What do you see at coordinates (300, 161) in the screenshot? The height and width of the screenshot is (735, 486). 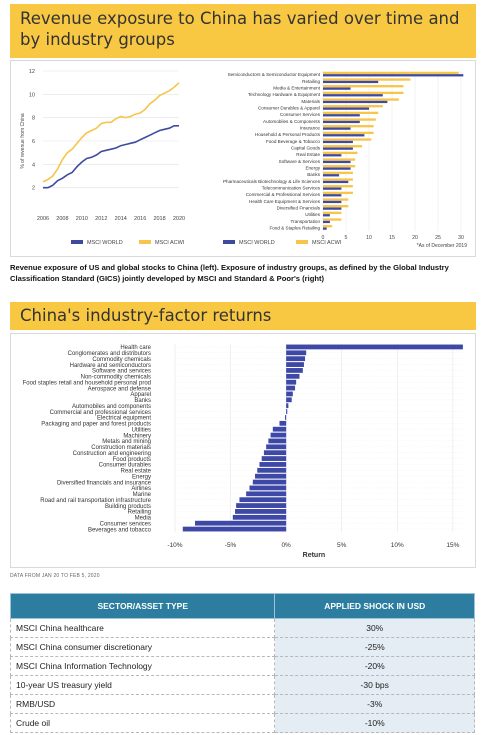 I see `category-label: Software & Services` at bounding box center [300, 161].